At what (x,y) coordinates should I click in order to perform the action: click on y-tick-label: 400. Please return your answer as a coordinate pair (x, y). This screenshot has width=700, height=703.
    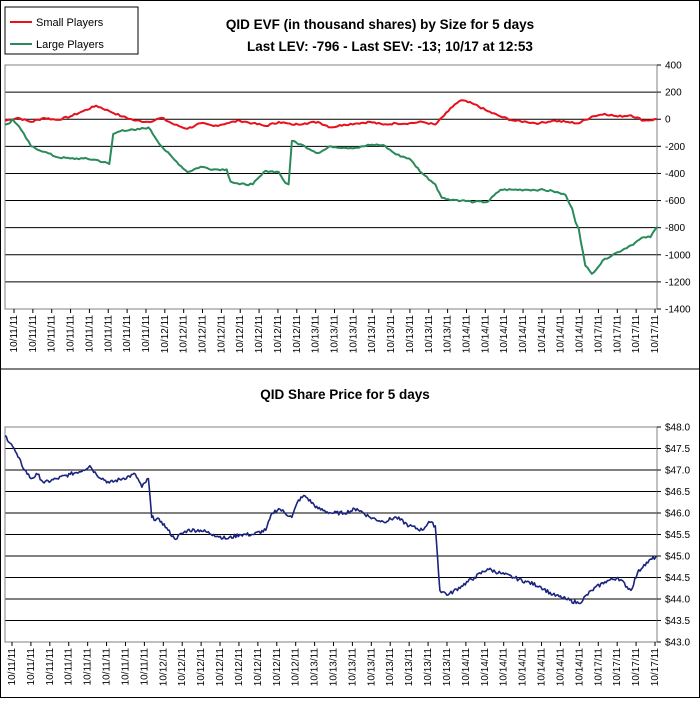
    Looking at the image, I should click on (673, 66).